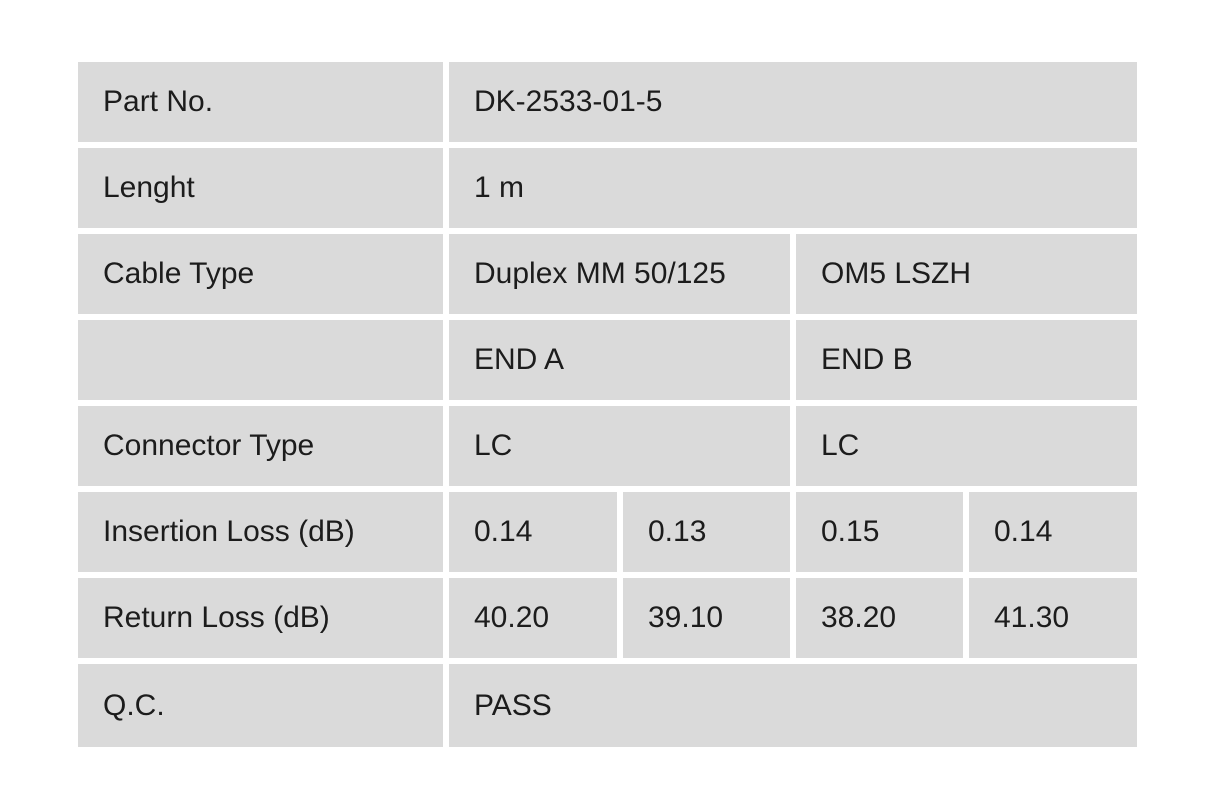 The height and width of the screenshot is (809, 1214). I want to click on qc-value: PASS, so click(793, 705).